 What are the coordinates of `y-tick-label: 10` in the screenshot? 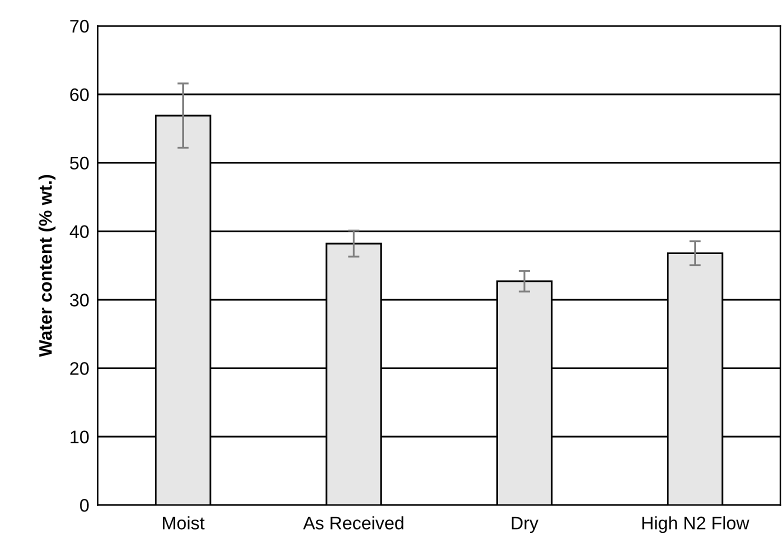 It's located at (79, 437).